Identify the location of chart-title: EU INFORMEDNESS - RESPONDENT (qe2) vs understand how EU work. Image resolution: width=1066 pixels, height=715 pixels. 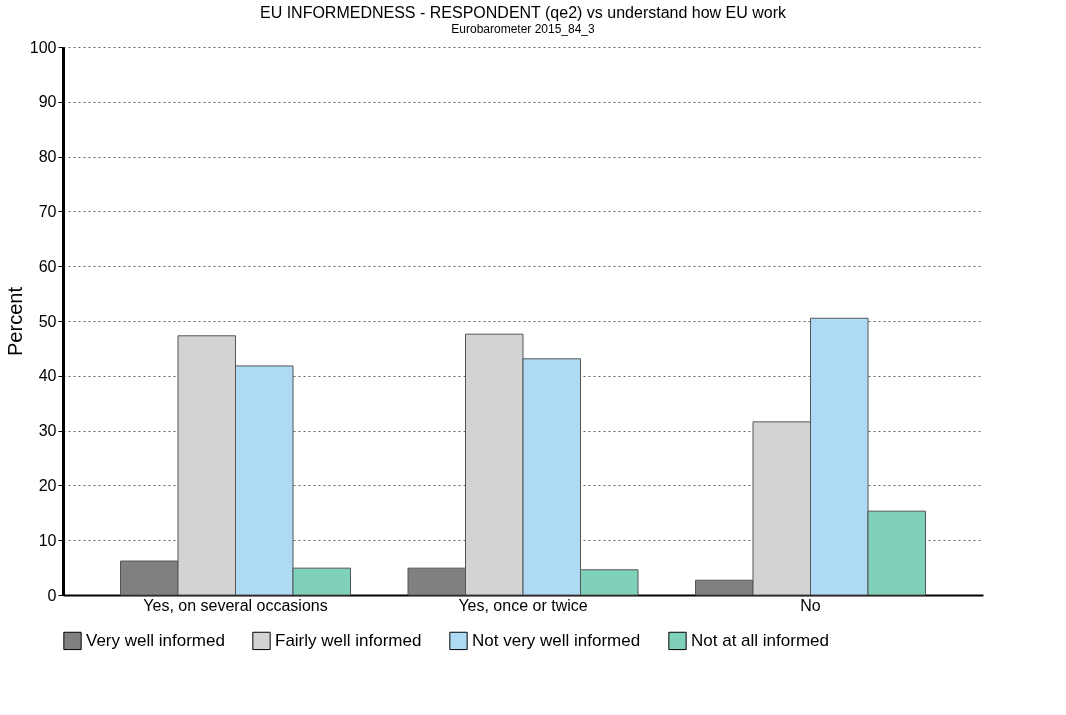
(523, 12).